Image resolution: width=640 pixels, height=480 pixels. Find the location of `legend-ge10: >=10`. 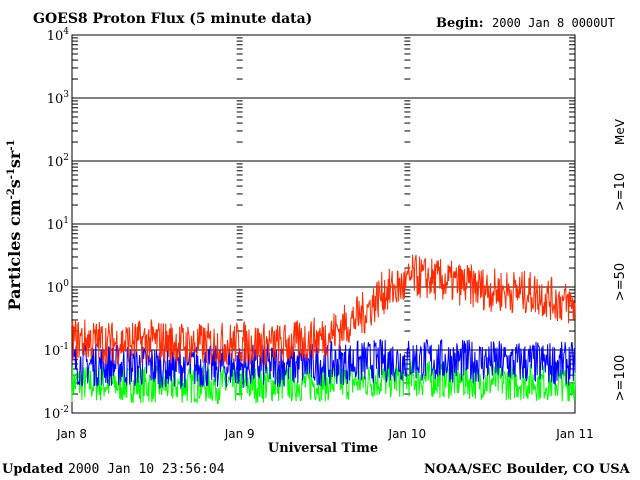

legend-ge10: >=10 is located at coordinates (620, 192).